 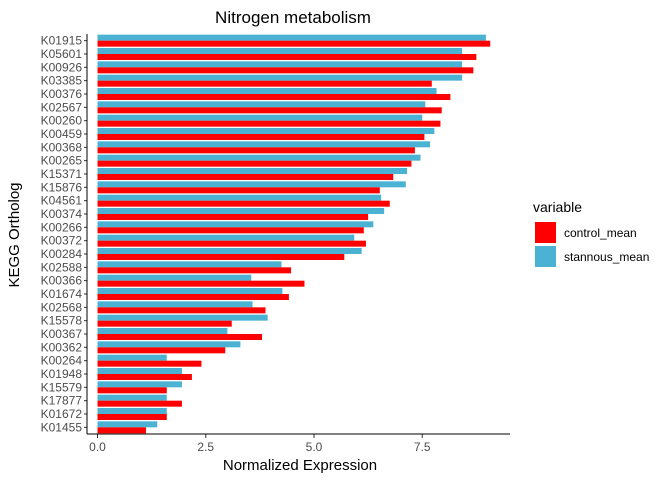 I want to click on y-tick-label: K15579, so click(x=62, y=387).